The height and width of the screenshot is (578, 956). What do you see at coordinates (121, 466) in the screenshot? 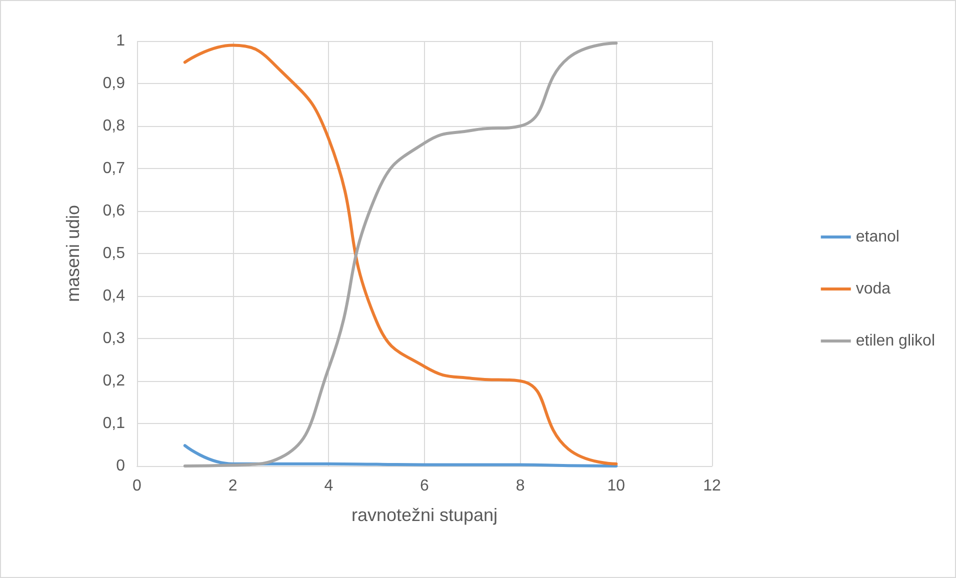
I see `y-tick-label: 0` at bounding box center [121, 466].